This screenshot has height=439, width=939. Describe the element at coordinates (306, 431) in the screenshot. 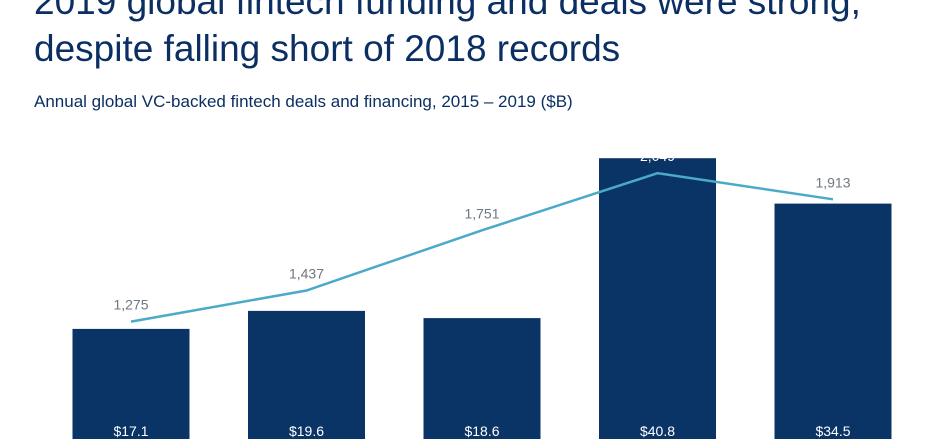

I see `bar-value-label-2: $19.6` at that location.